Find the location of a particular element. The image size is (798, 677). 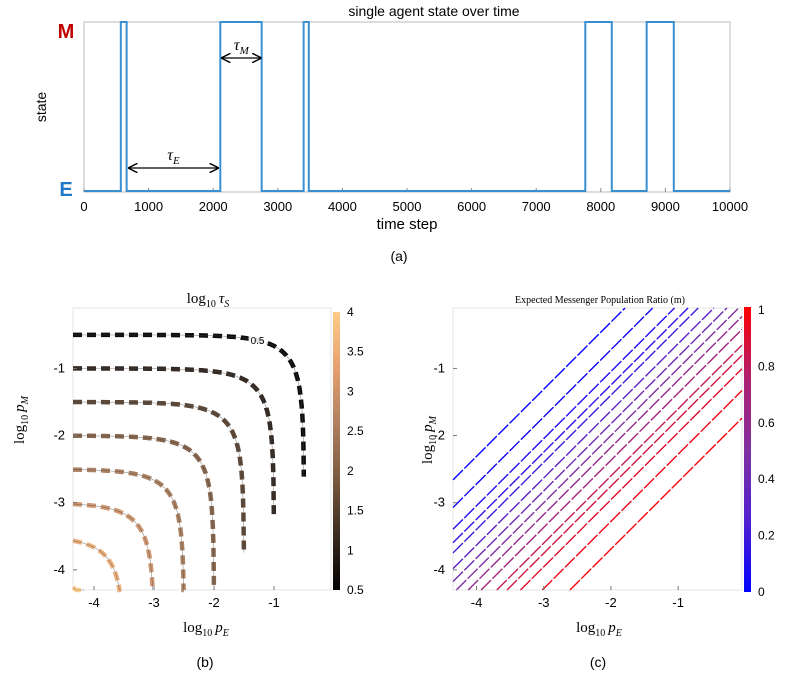

panel-b-xlabel-base: log is located at coordinates (193, 628).